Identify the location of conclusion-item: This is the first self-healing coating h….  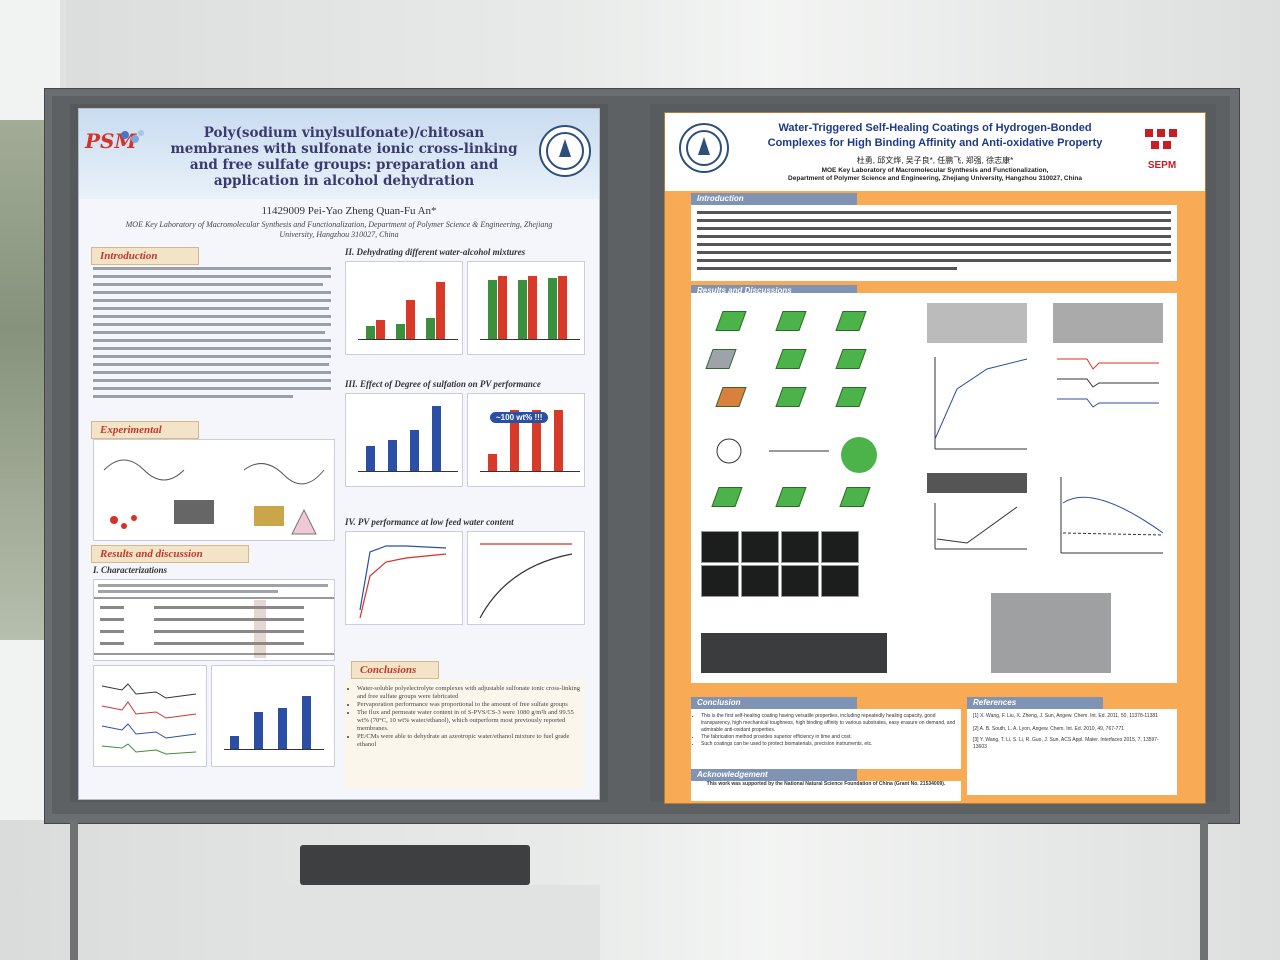
(831, 723).